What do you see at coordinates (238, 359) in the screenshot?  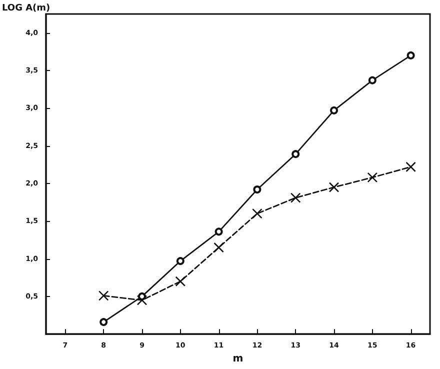 I see `x-axis-title: m` at bounding box center [238, 359].